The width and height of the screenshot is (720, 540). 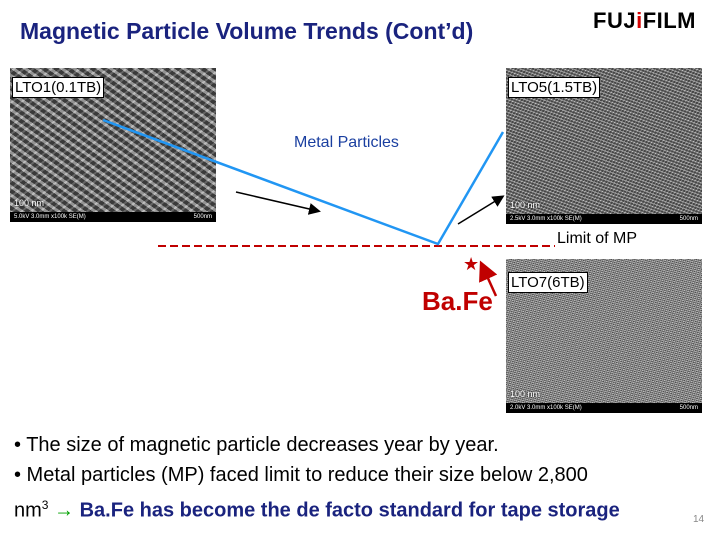 What do you see at coordinates (546, 219) in the screenshot?
I see `sem-footer-left: 2.5kV 3.0mm x100k SE(M)` at bounding box center [546, 219].